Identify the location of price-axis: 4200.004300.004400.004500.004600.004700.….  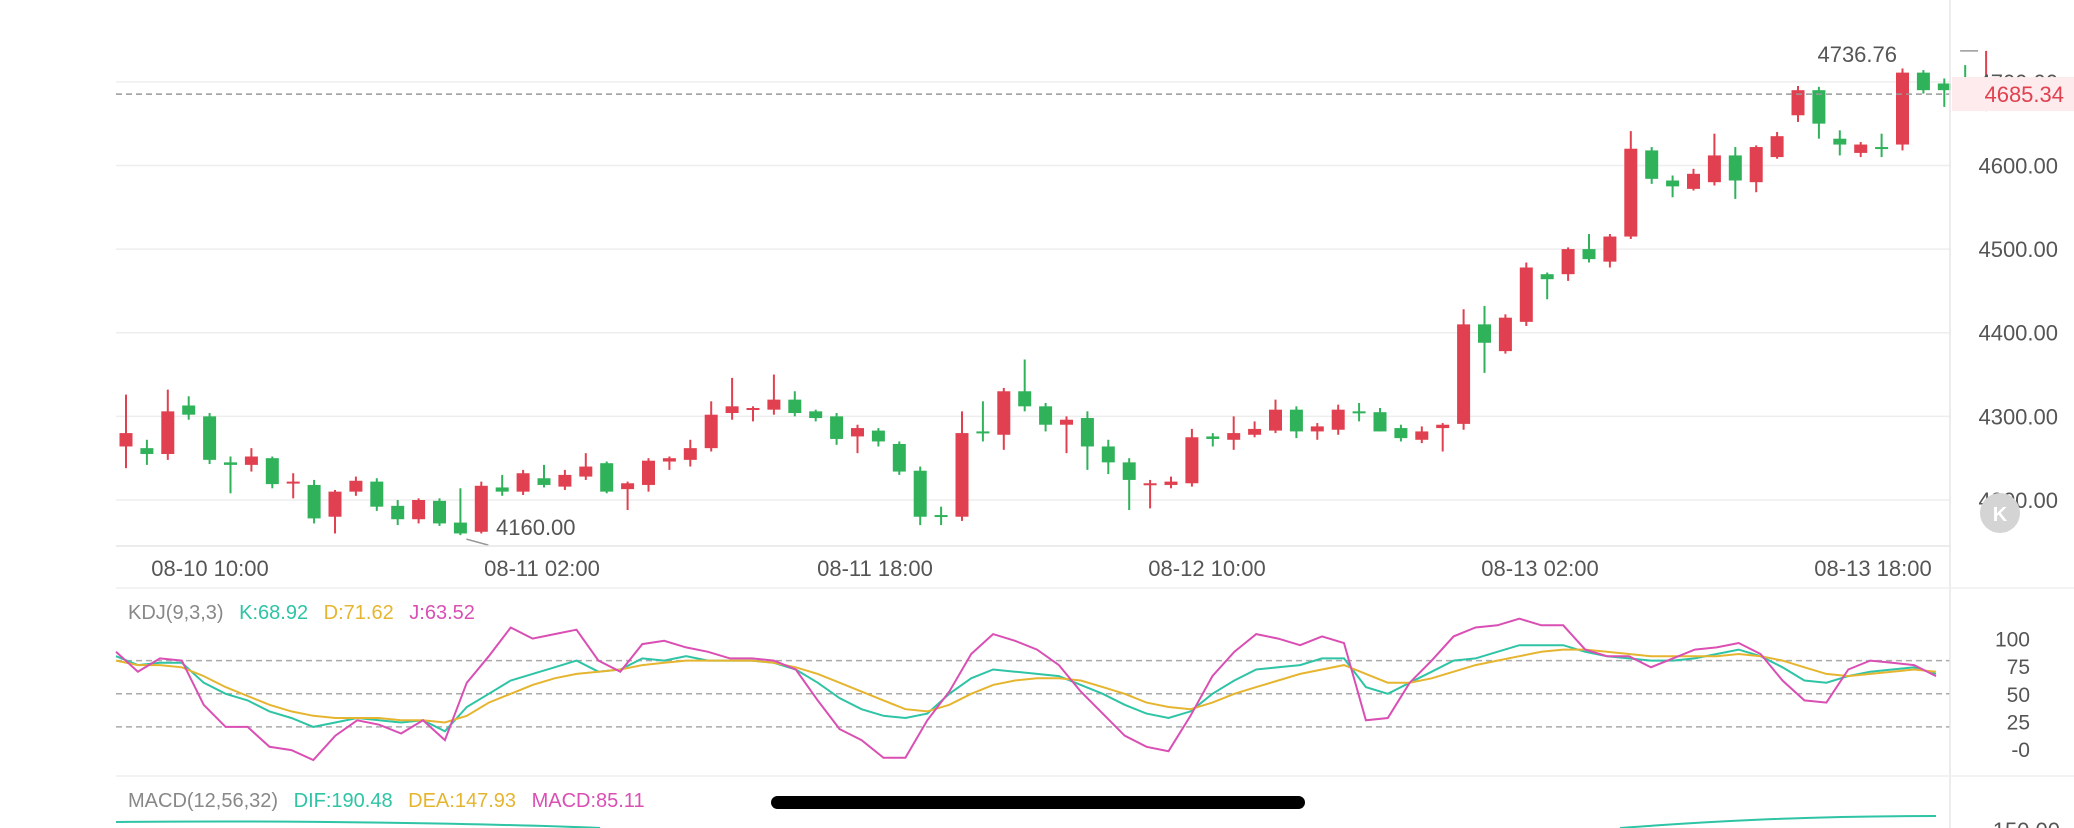
(2018, 291).